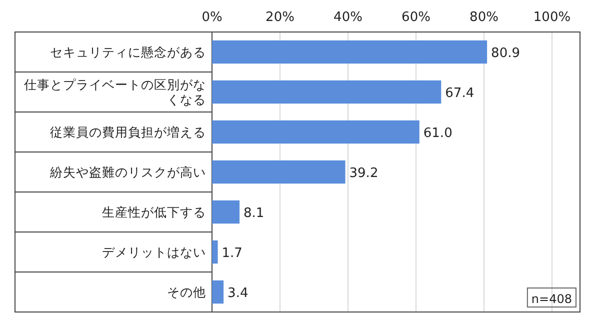 The image size is (590, 330). Describe the element at coordinates (437, 133) in the screenshot. I see `data-label: 61.0` at that location.